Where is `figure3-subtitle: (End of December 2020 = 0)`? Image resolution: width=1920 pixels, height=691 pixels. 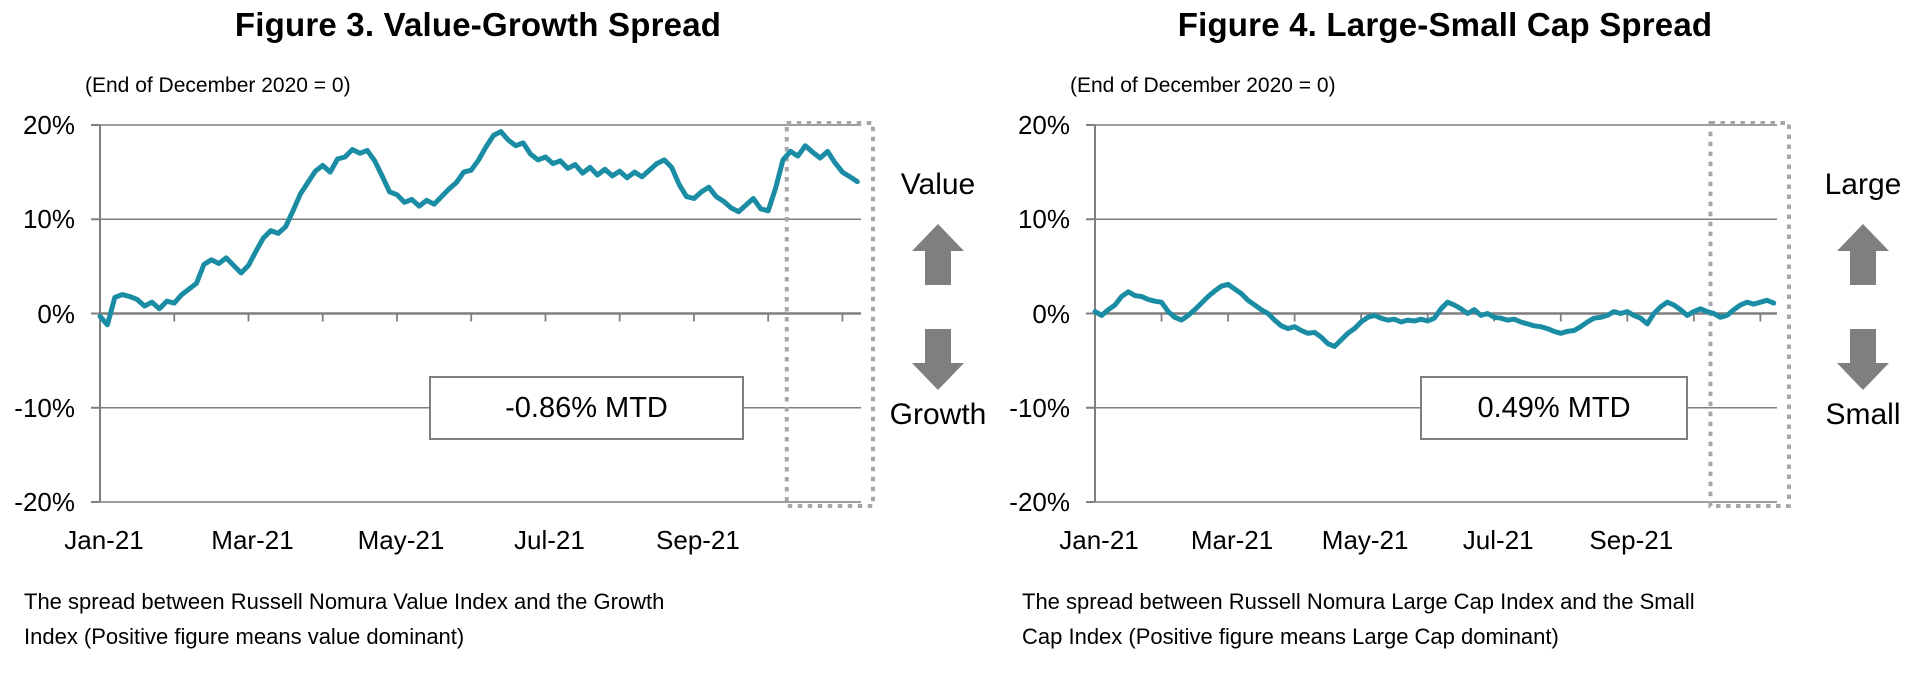 figure3-subtitle: (End of December 2020 = 0) is located at coordinates (218, 85).